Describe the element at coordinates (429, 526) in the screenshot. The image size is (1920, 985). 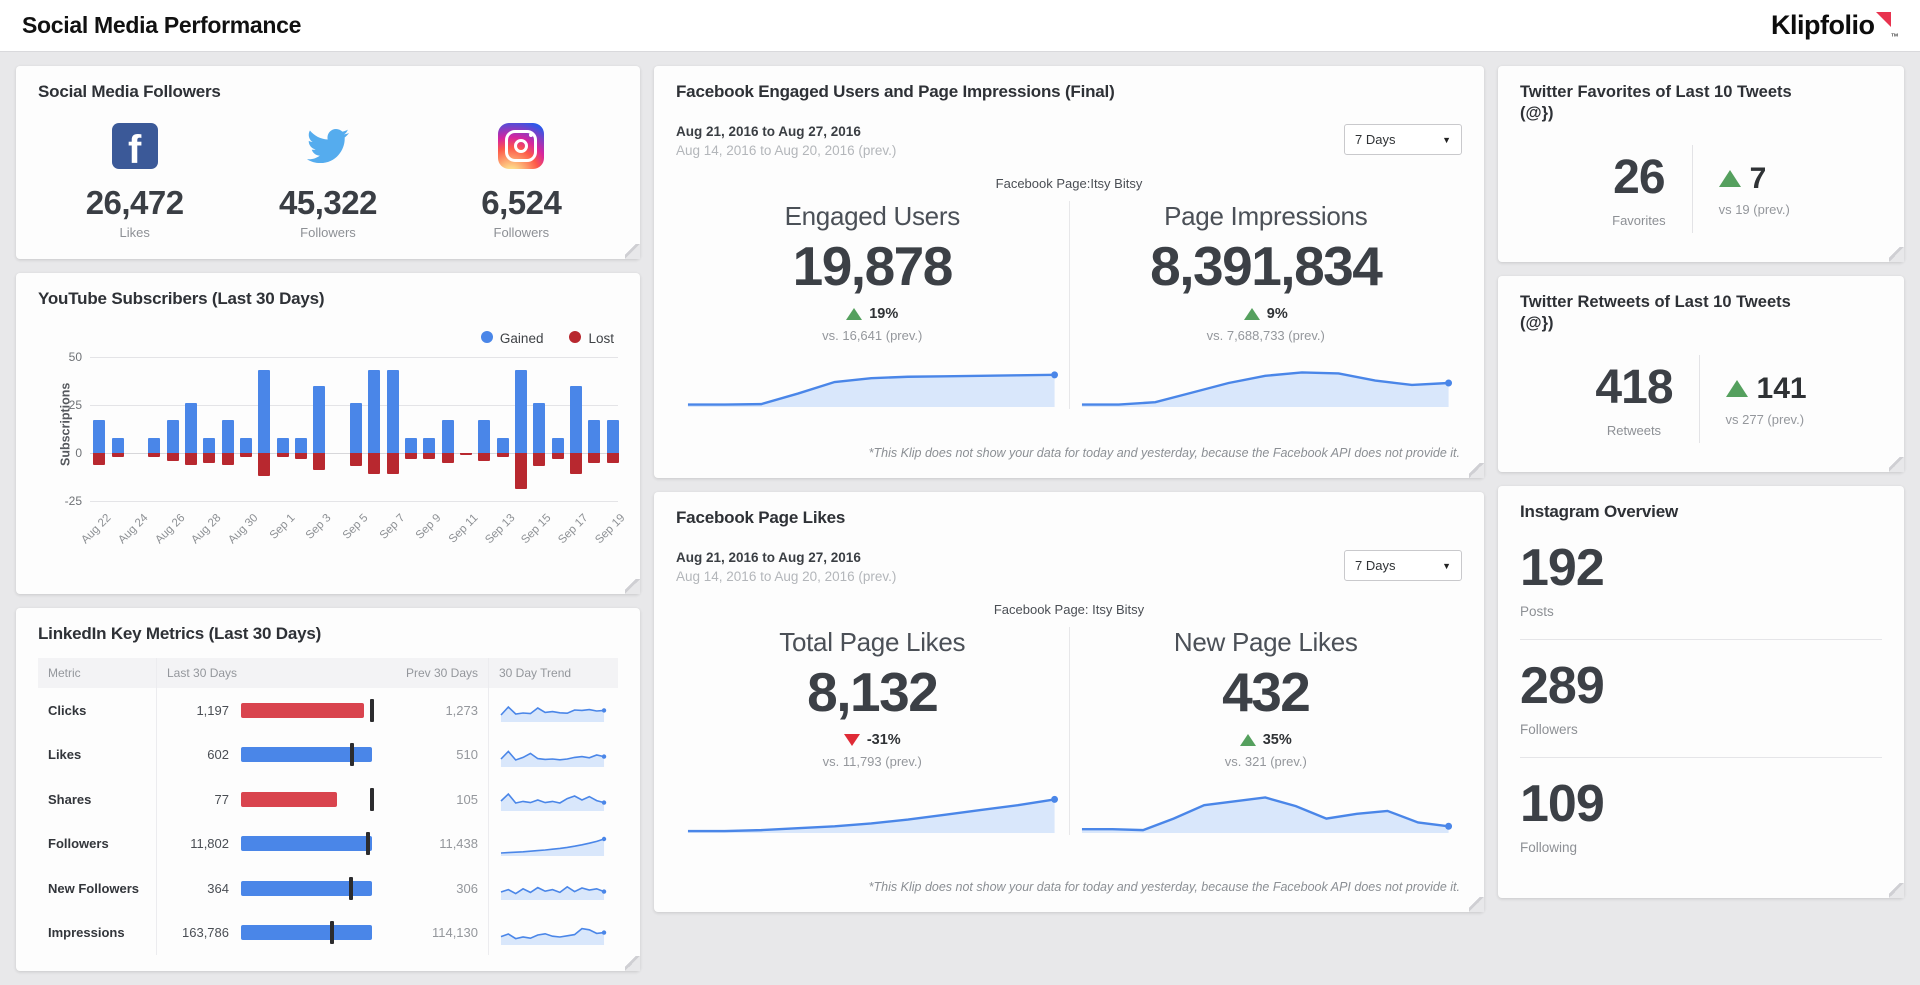
I see `x-tick-label: Sep 9` at that location.